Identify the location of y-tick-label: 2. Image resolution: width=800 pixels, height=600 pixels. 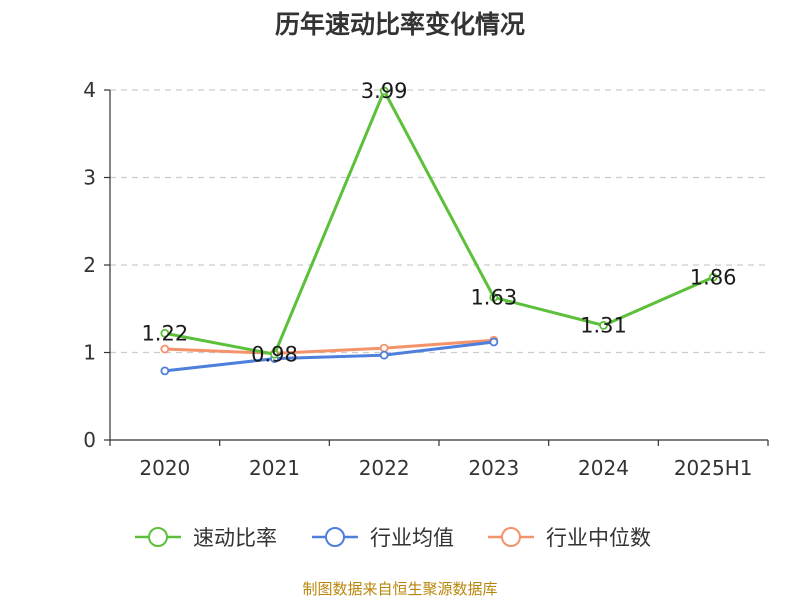
(89, 265).